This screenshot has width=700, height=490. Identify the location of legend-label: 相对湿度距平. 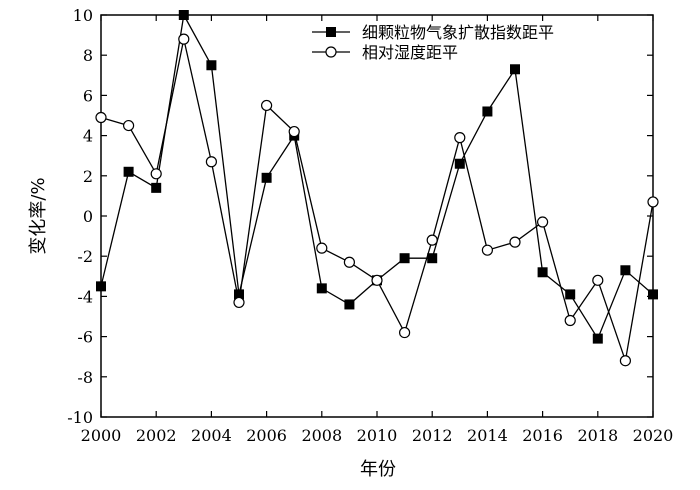
(410, 52).